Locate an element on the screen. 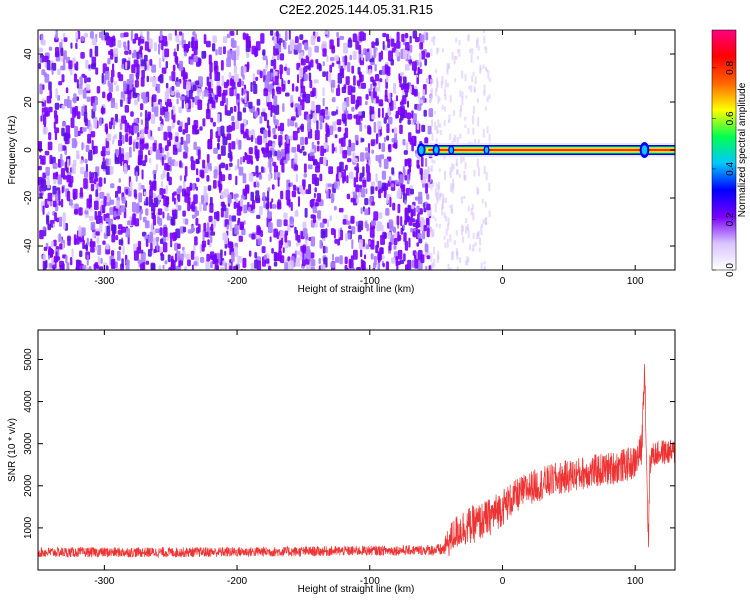 This screenshot has height=600, width=750. snr-x-label: Height of straight line (km) is located at coordinates (356, 589).